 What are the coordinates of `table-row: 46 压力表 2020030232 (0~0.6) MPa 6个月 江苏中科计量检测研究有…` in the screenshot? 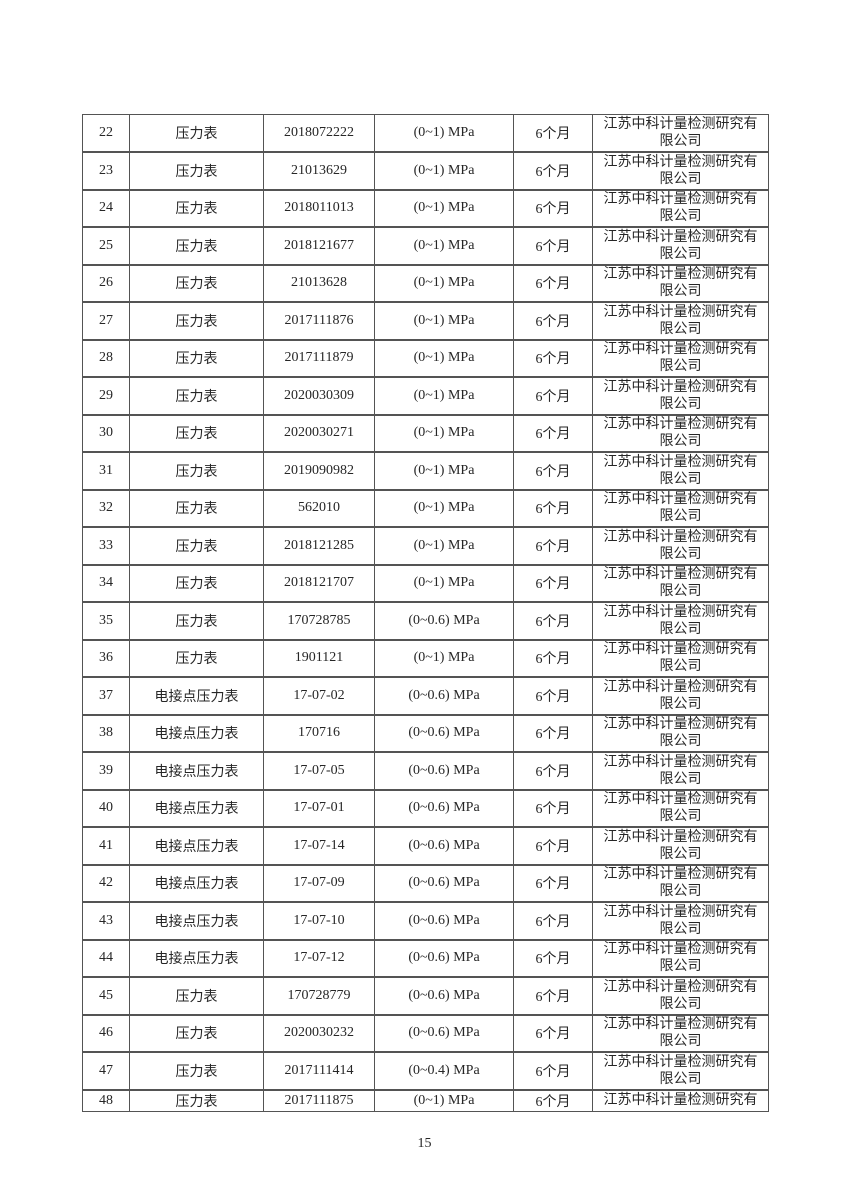 It's located at (425, 1033).